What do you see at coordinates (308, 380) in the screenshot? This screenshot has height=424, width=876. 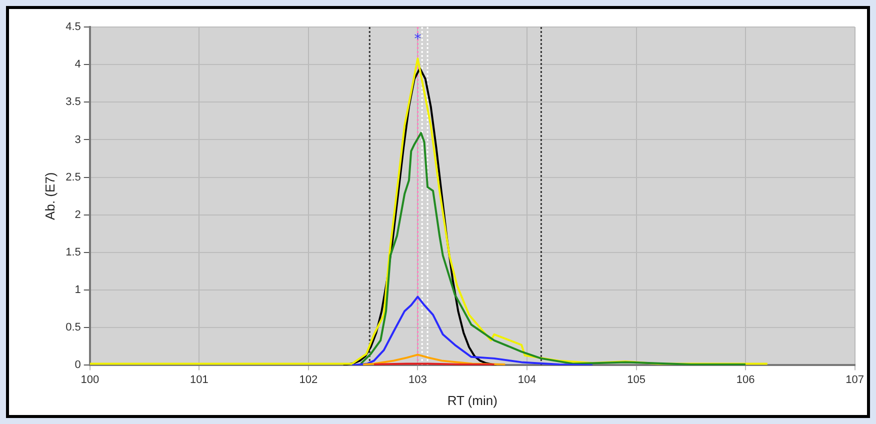 I see `x-tick-label: 102` at bounding box center [308, 380].